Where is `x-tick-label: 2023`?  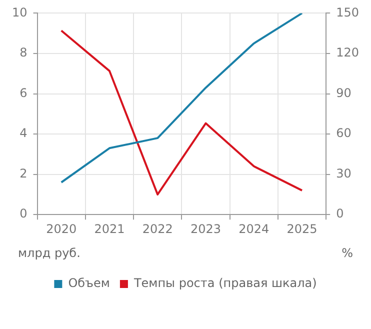 x-tick-label: 2023 is located at coordinates (206, 229).